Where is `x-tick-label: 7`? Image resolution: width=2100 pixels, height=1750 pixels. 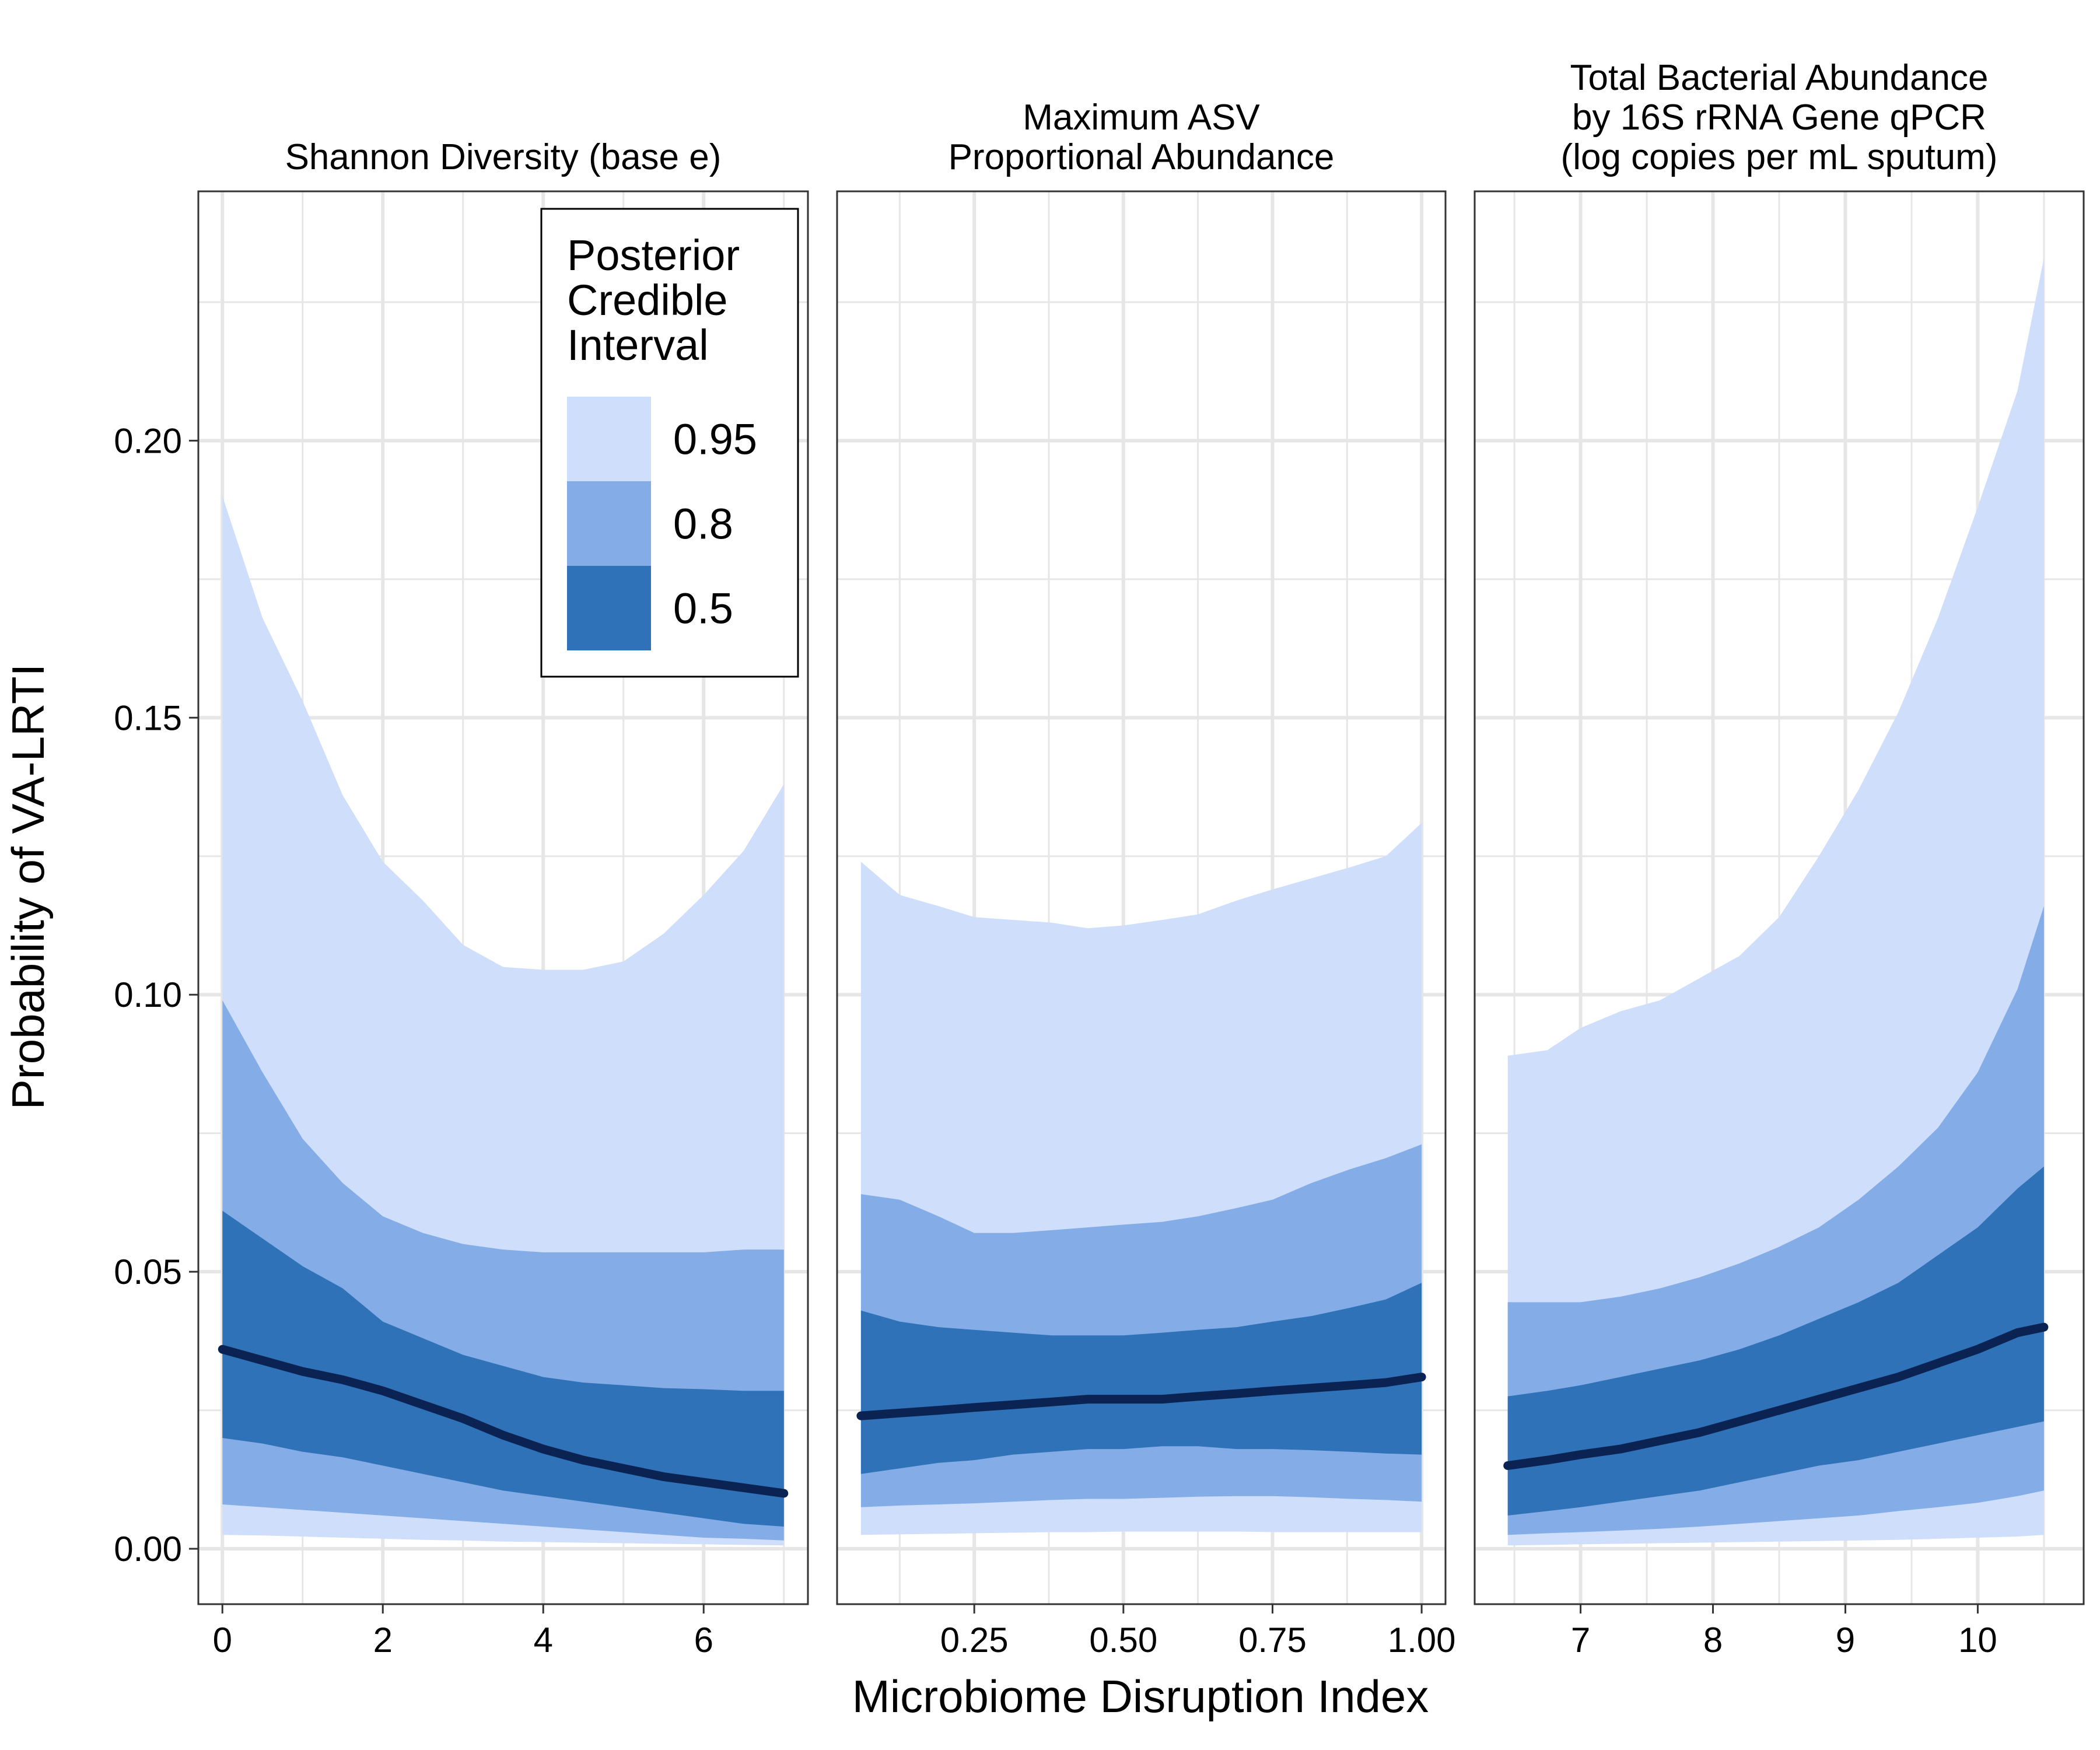
x-tick-label: 7 is located at coordinates (1580, 1640).